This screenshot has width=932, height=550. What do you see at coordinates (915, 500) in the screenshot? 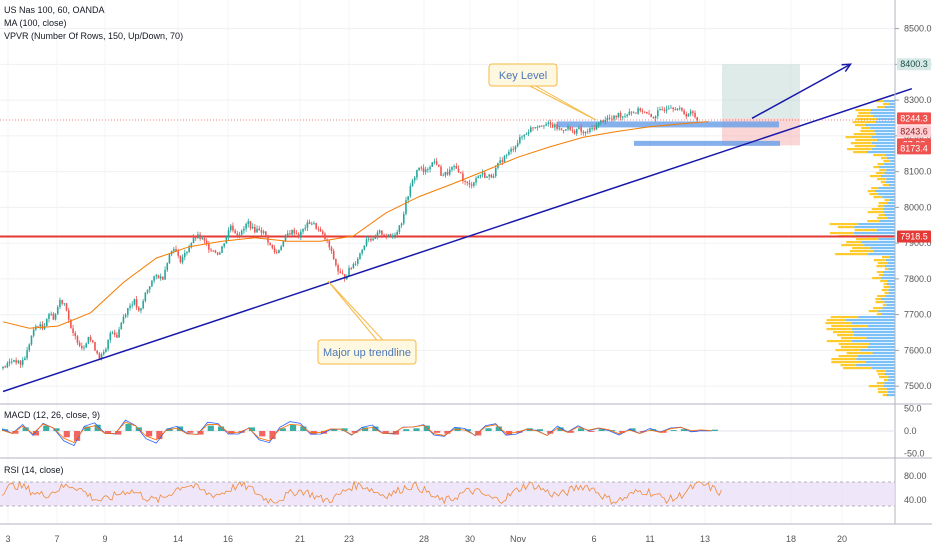
I see `rsi-tick-label: 40.00` at bounding box center [915, 500].